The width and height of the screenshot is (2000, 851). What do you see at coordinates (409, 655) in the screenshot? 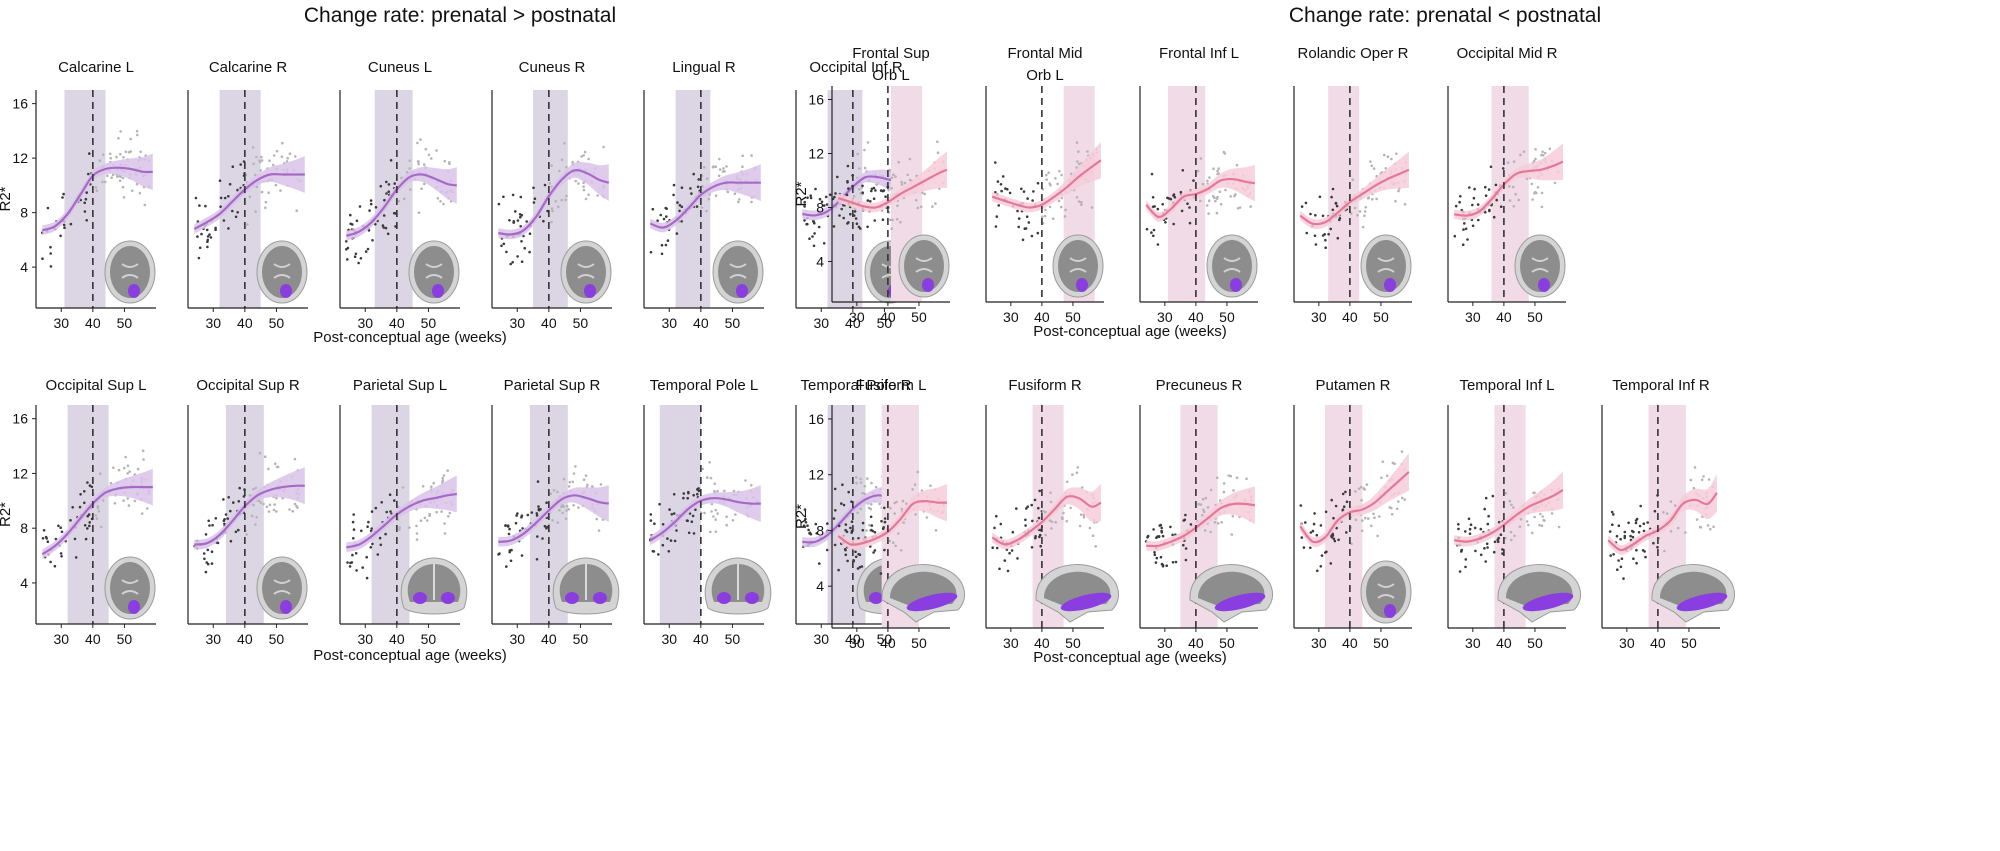
I see `x-axis-label: Post-conceptual age (weeks)` at bounding box center [409, 655].